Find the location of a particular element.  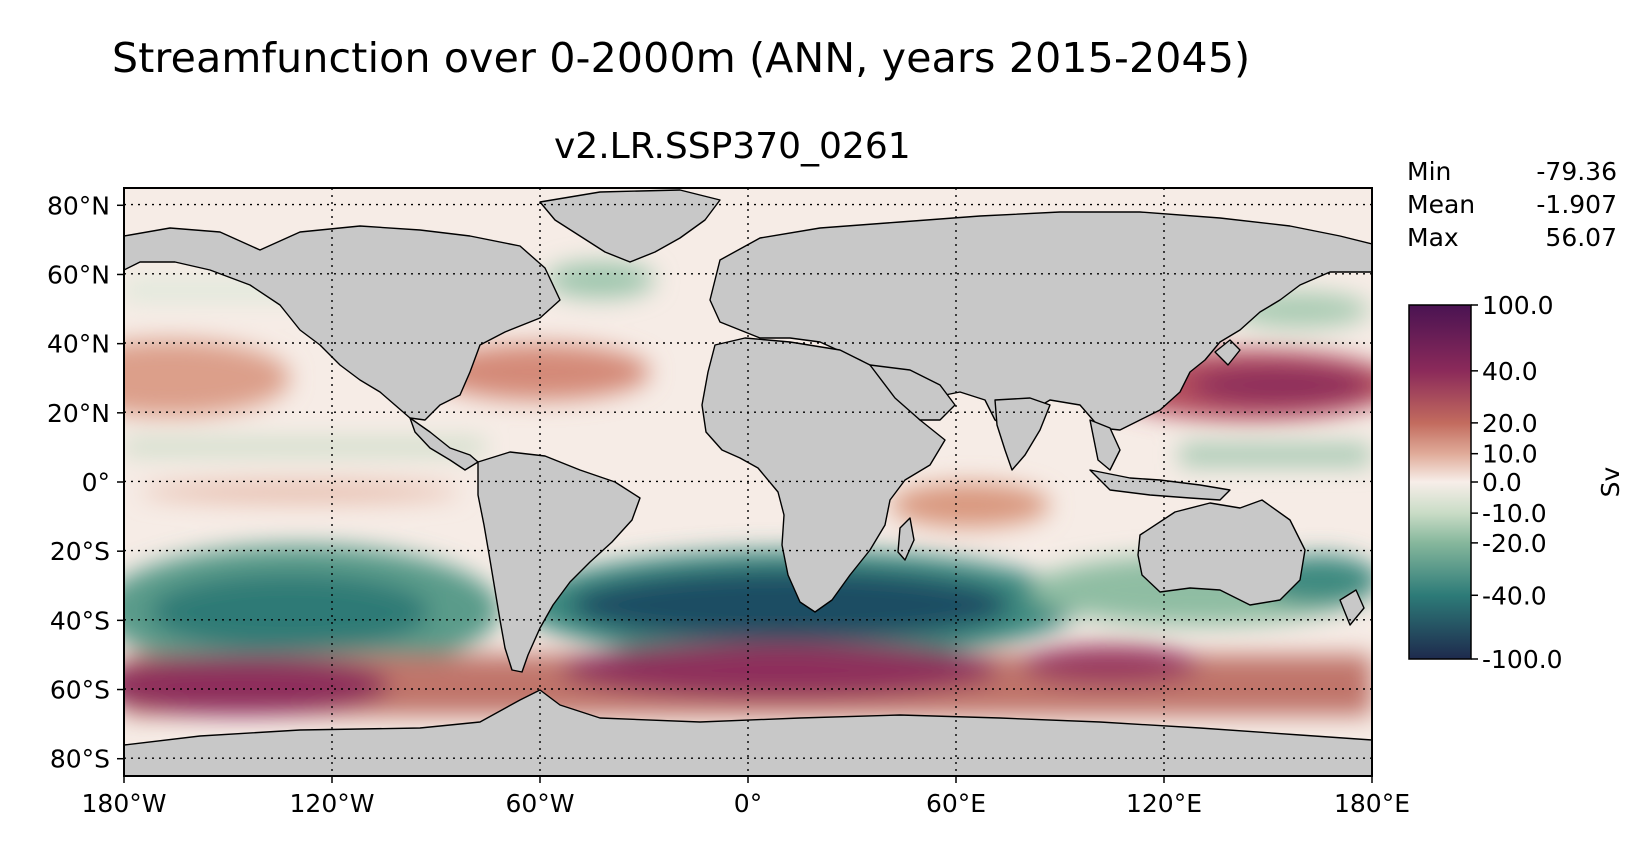

x-tick-label: 180°E is located at coordinates (1372, 803).